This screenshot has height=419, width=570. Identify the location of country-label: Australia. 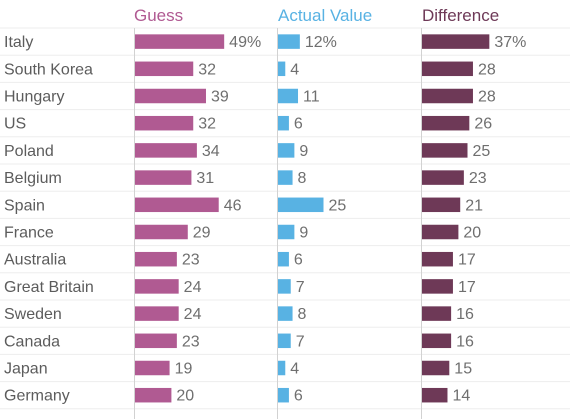
(35, 260).